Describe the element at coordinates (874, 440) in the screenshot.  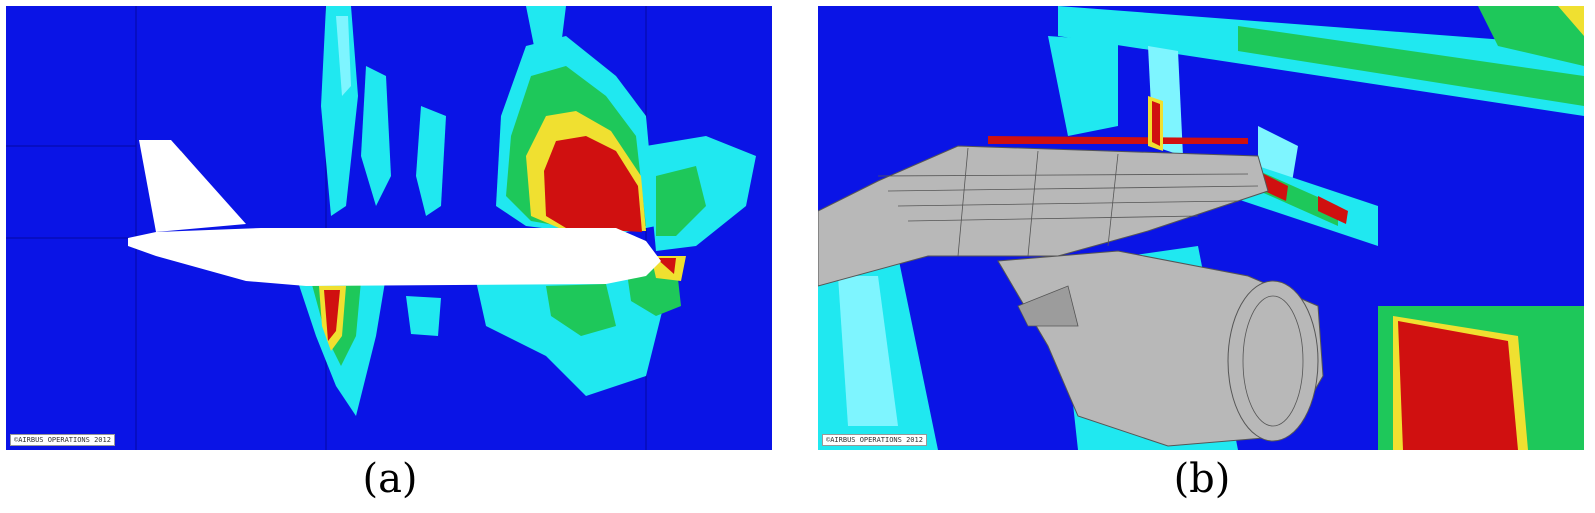
I see `panel-b-copyright: ©AIRBUS OPERATIONS 2012` at that location.